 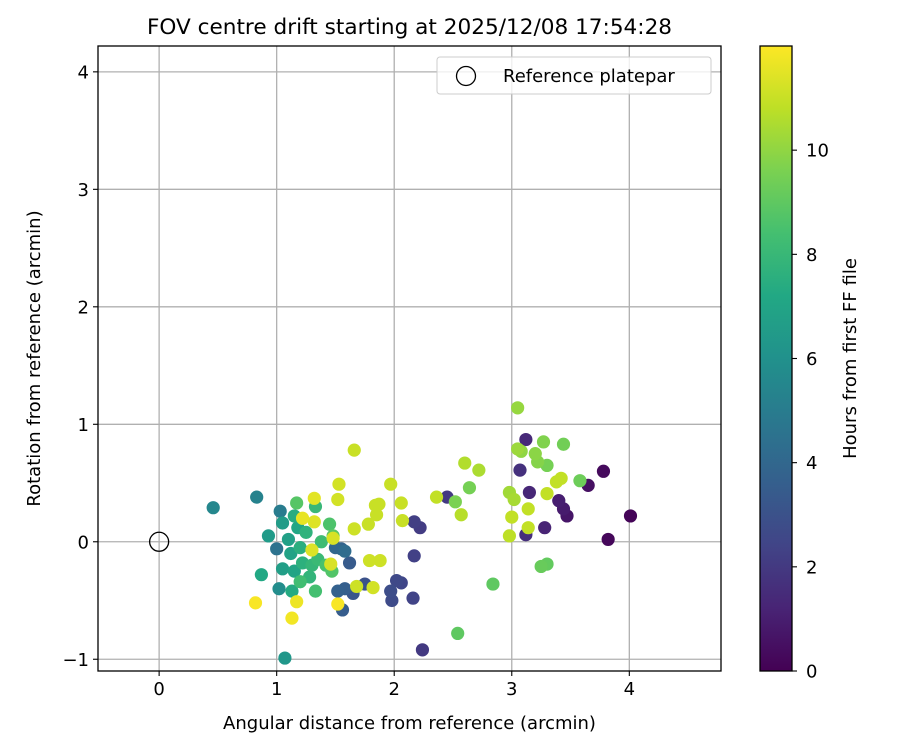 What do you see at coordinates (83, 72) in the screenshot?
I see `y-tick-label: 4` at bounding box center [83, 72].